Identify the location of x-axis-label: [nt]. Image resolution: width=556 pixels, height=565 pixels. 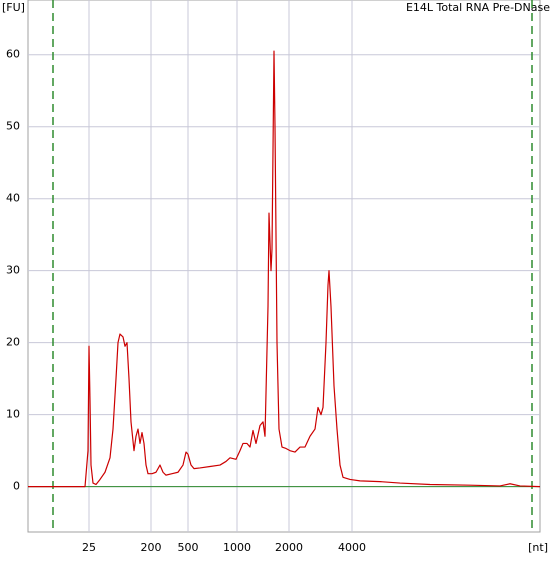
(538, 547).